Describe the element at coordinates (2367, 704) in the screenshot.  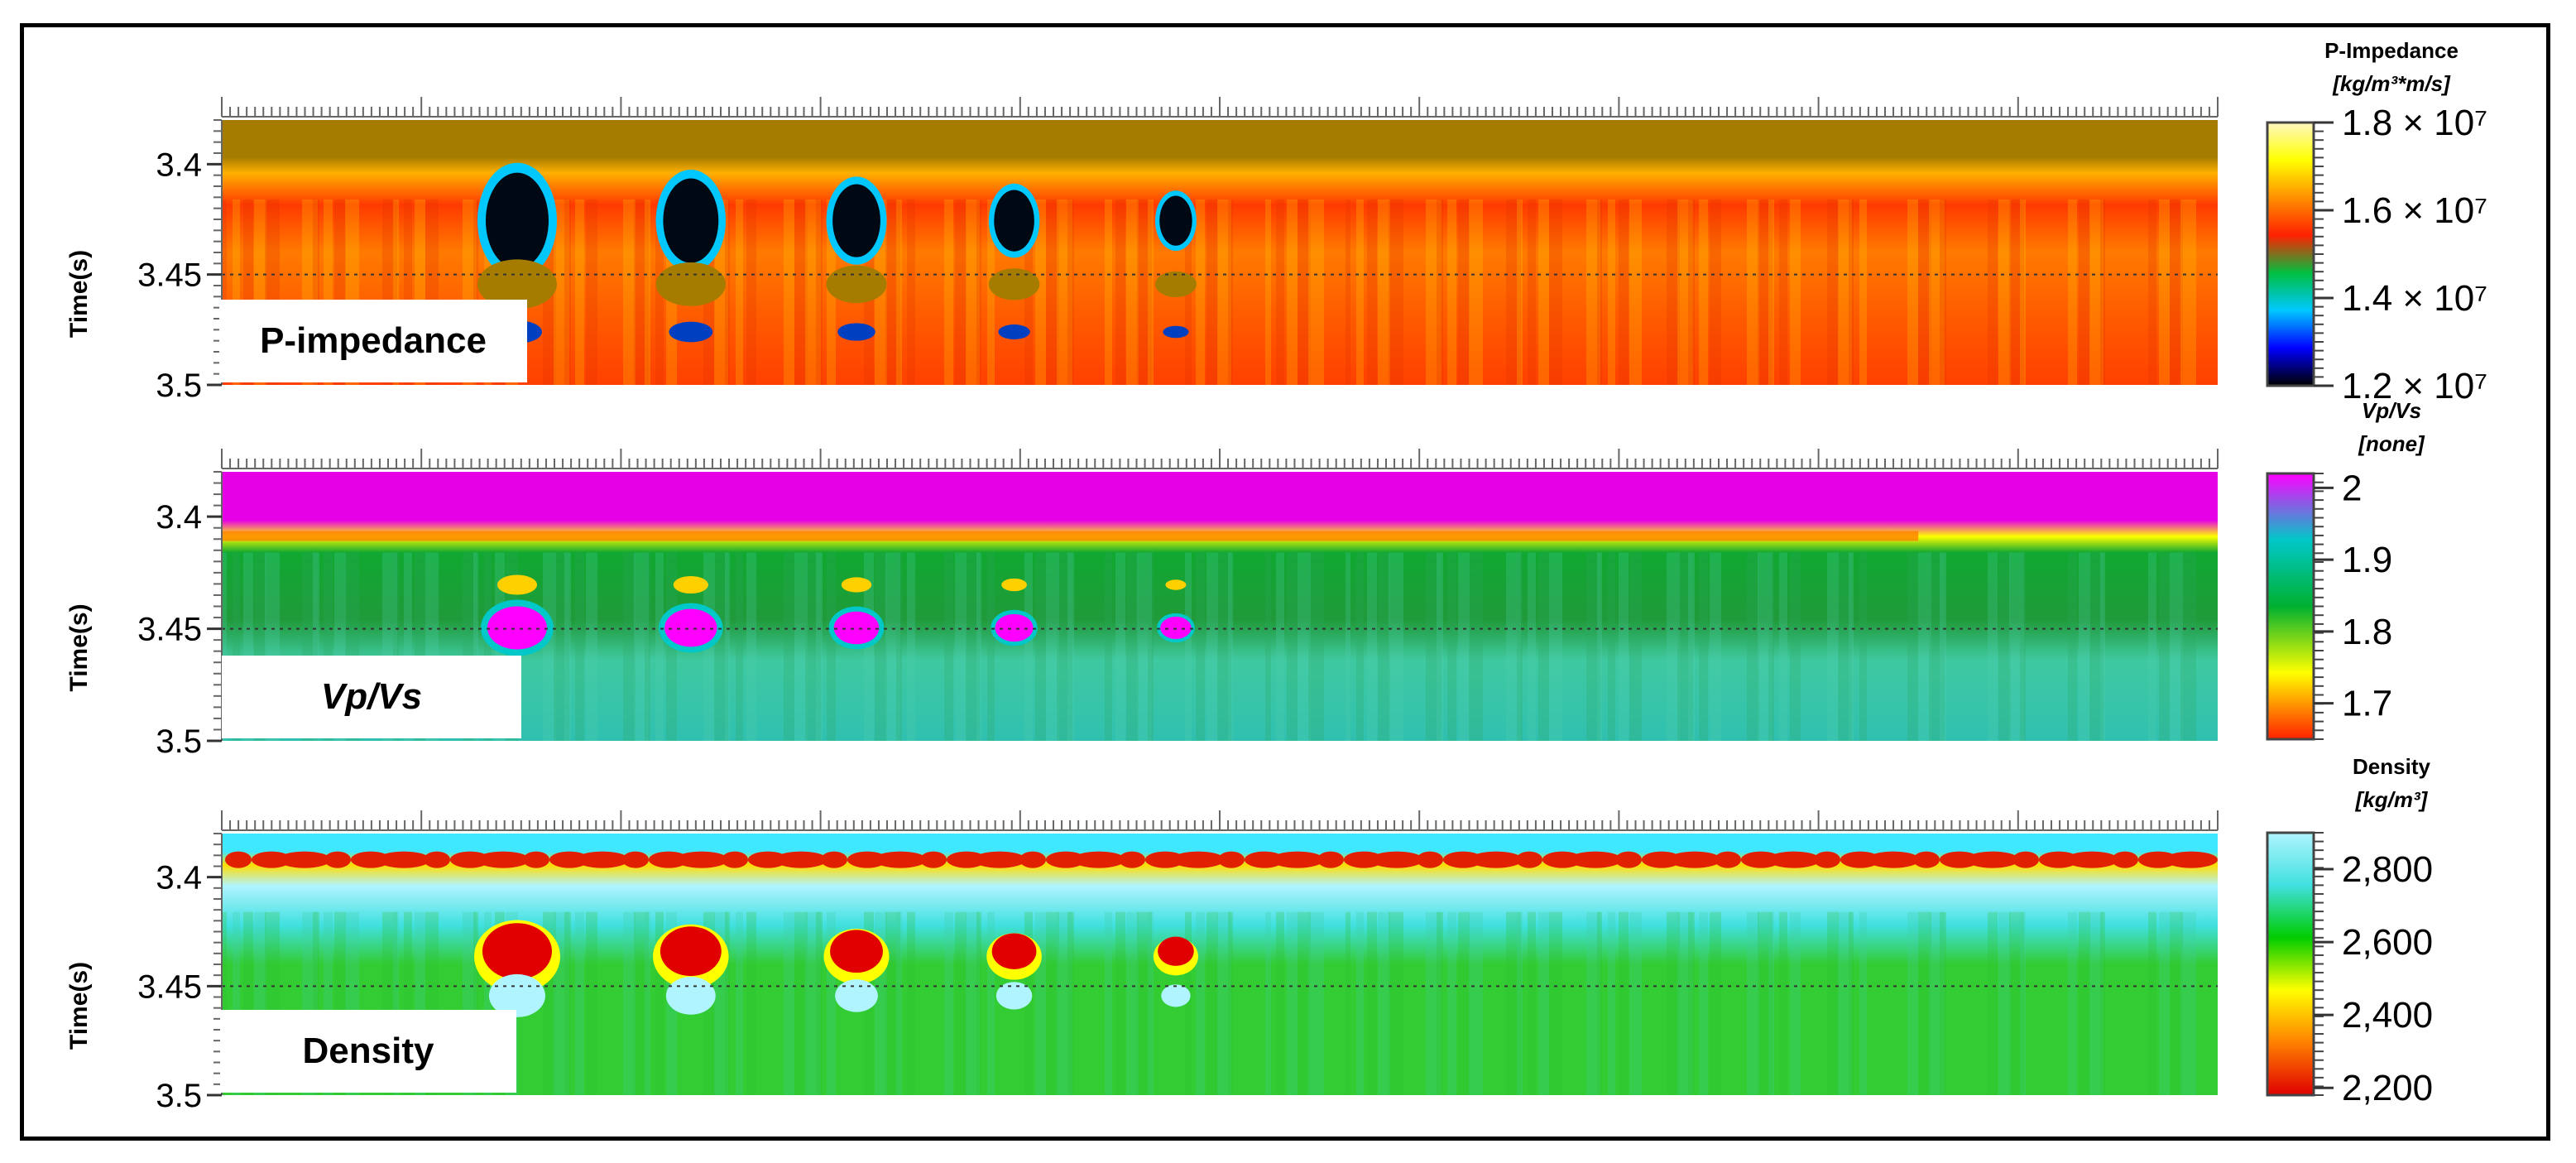
I see `colorbar-tick-label: 1.7` at that location.